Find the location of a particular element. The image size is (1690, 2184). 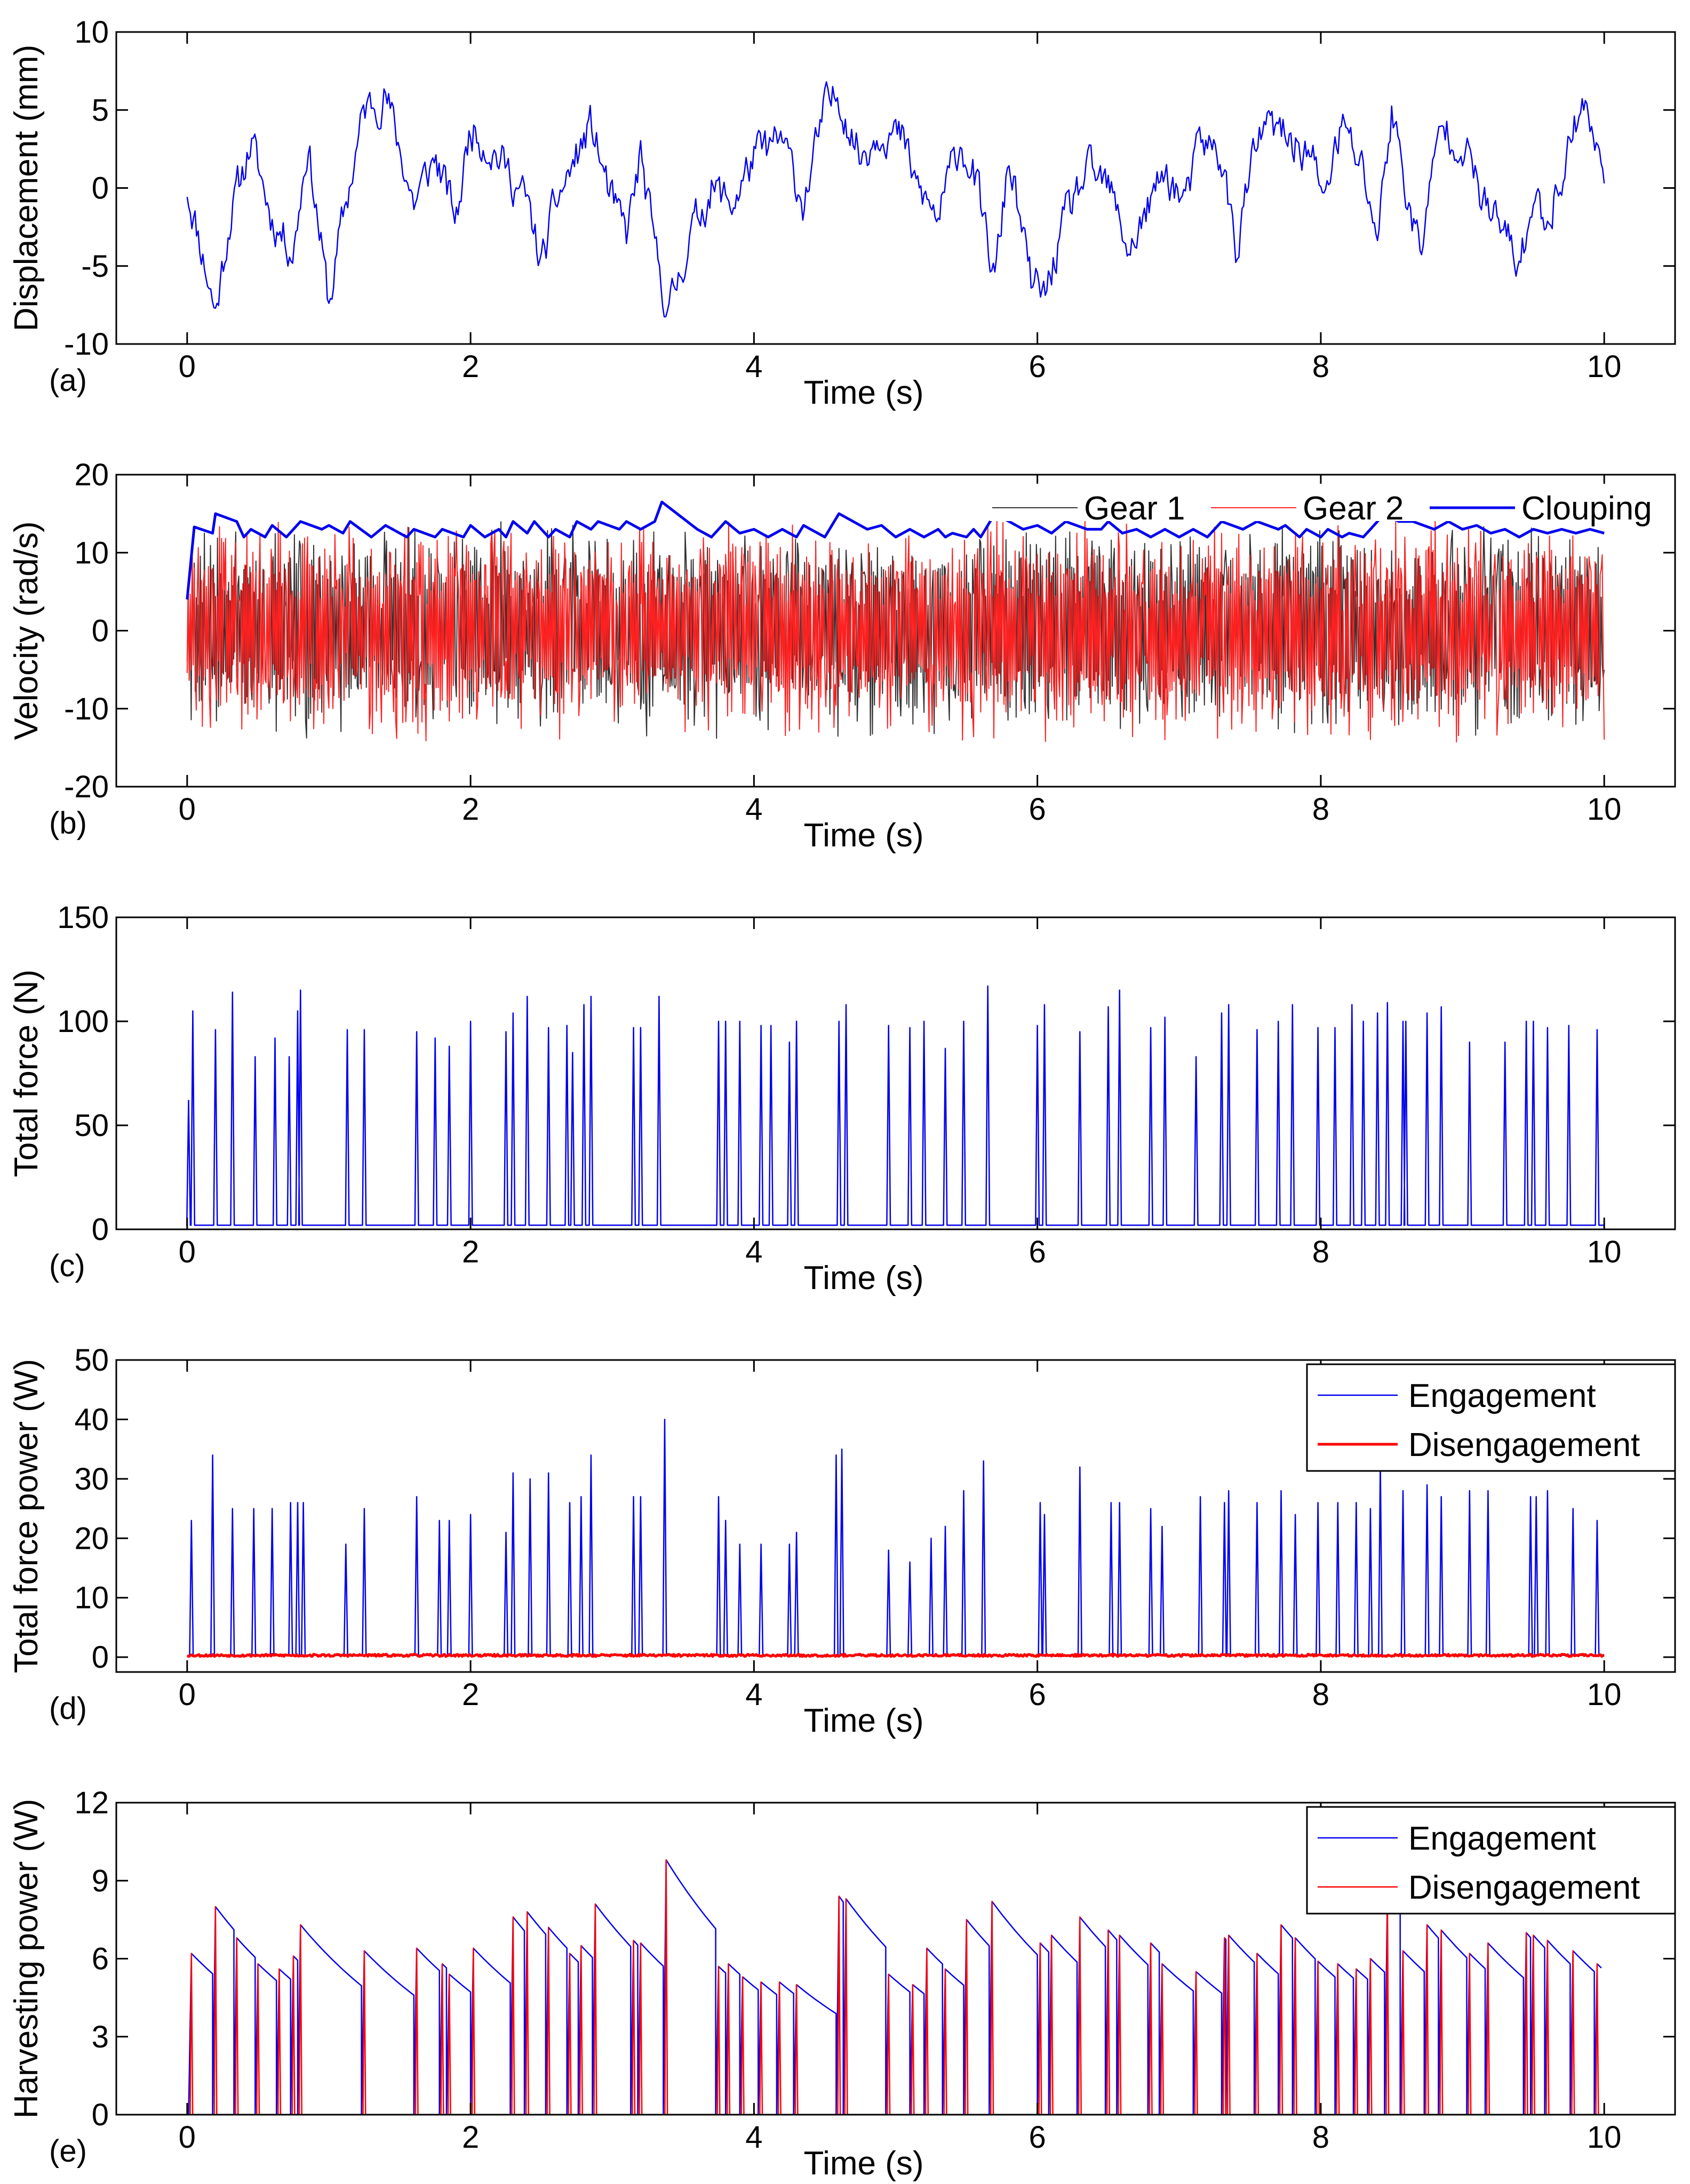

series-total-force is located at coordinates (895, 1105).